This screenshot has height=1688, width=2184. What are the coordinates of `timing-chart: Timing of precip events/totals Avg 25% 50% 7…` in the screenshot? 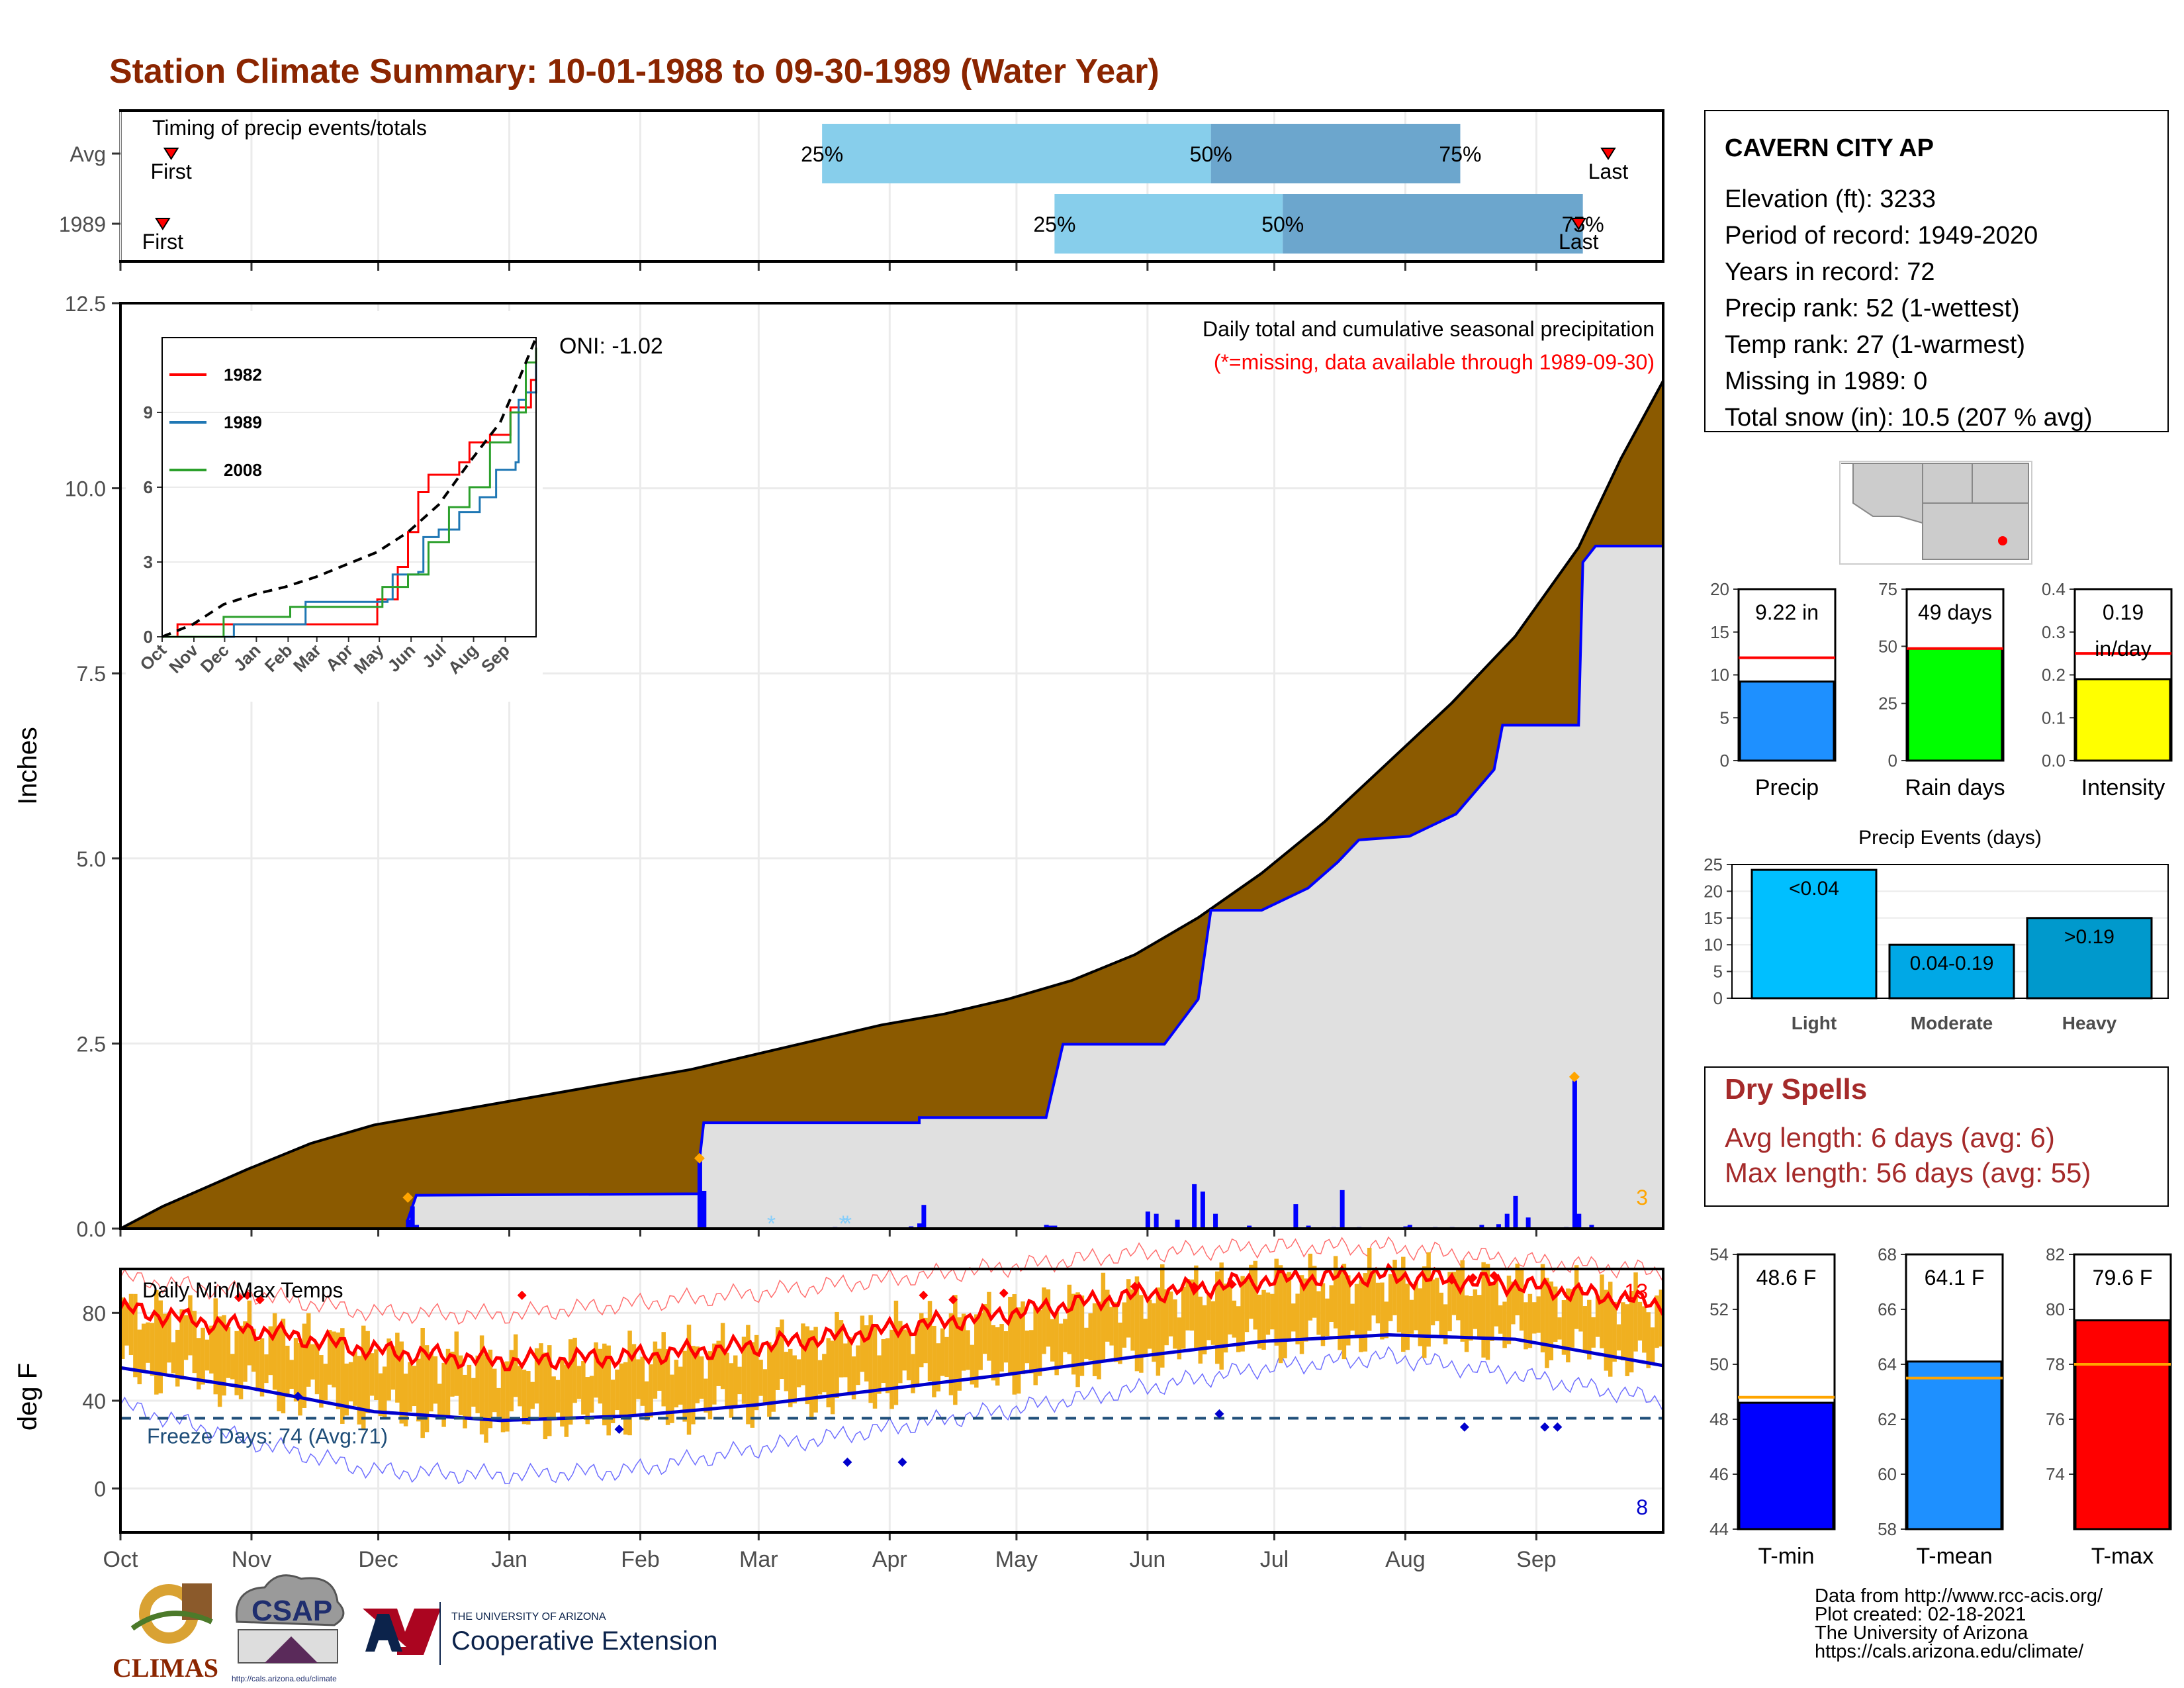 It's located at (844, 191).